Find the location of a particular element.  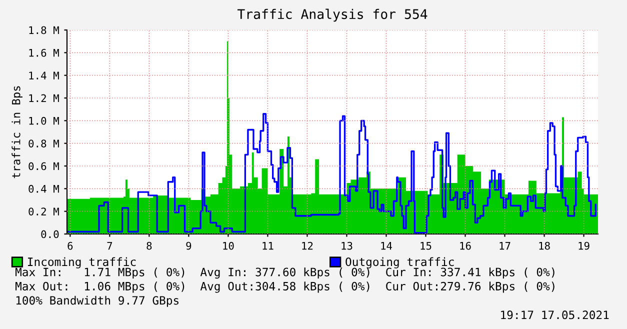

y-tick-label: 1.0 M is located at coordinates (44, 120).